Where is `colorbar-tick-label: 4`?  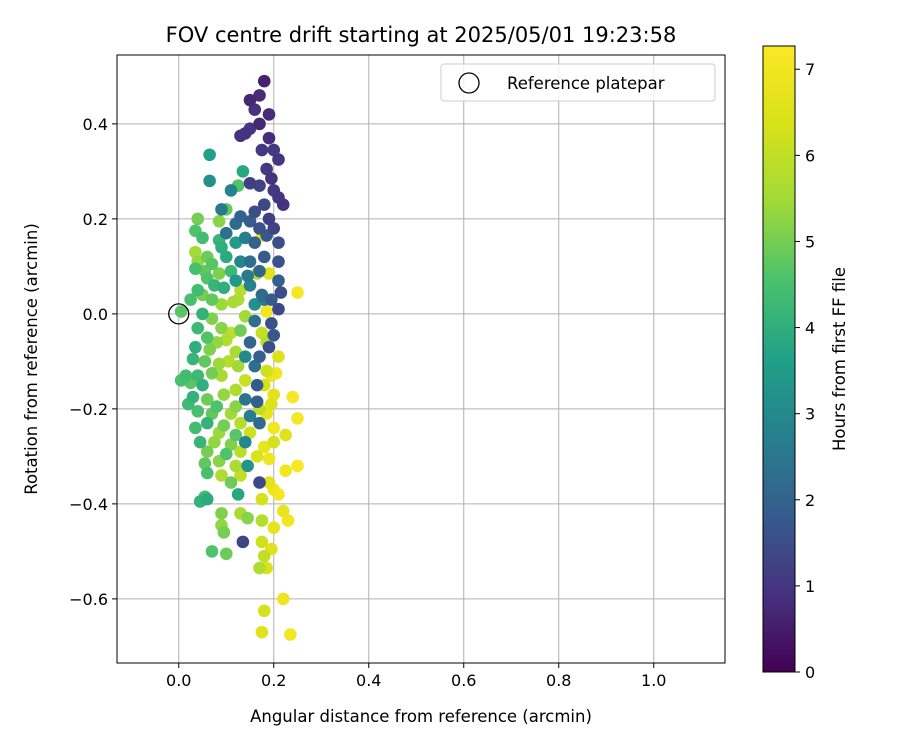
colorbar-tick-label: 4 is located at coordinates (810, 328).